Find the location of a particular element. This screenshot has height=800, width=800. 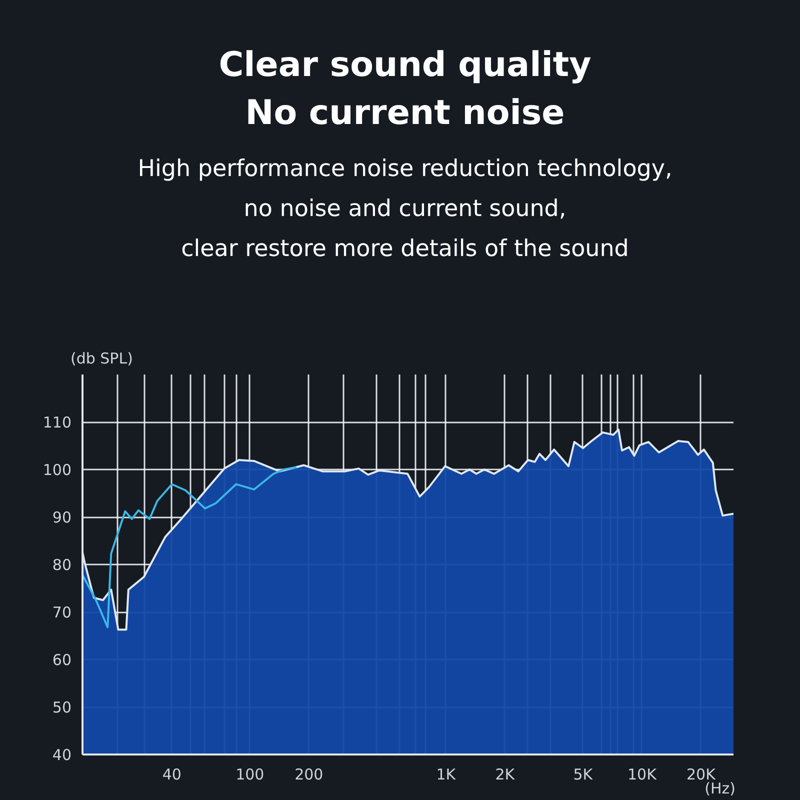

y-tick-label: 80 is located at coordinates (62, 565).